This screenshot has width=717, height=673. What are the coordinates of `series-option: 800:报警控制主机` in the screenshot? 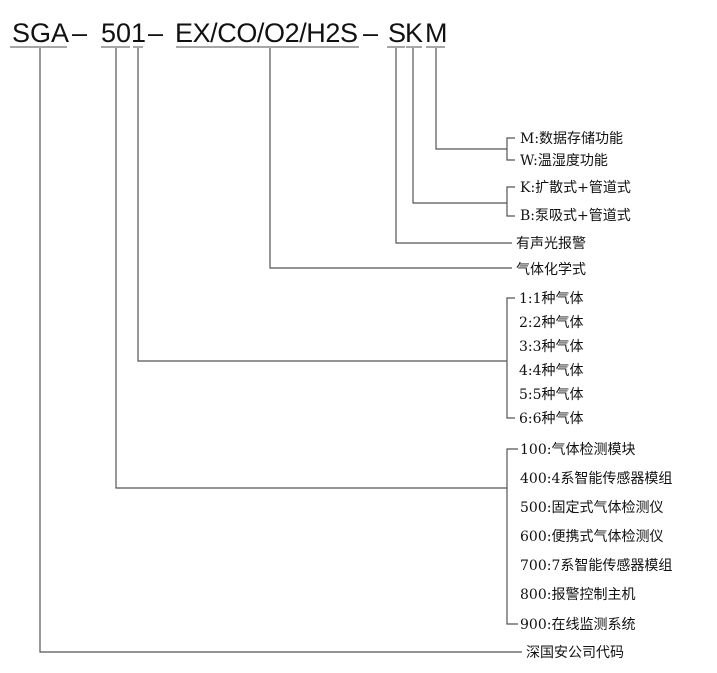 It's located at (577, 595).